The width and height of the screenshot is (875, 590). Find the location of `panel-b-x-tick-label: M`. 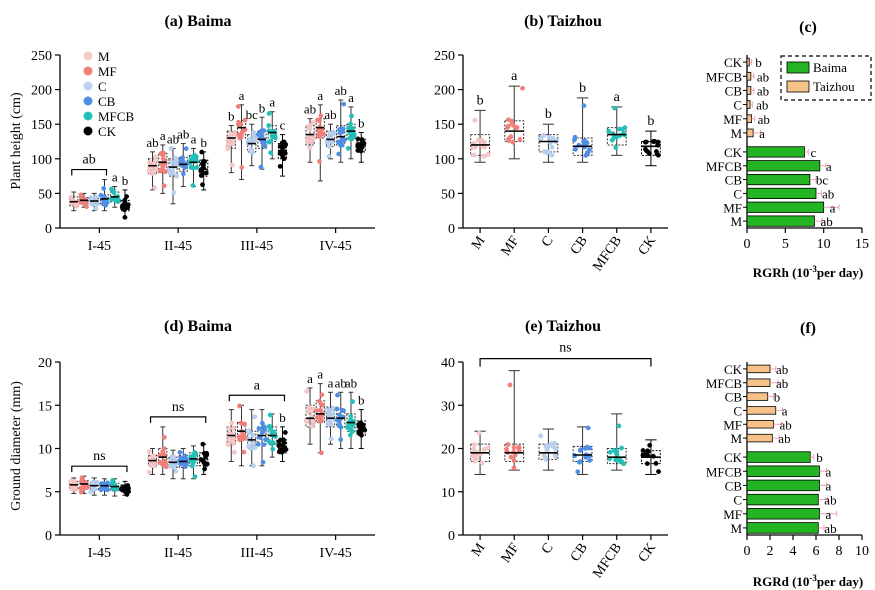

panel-b-x-tick-label: M is located at coordinates (479, 242).